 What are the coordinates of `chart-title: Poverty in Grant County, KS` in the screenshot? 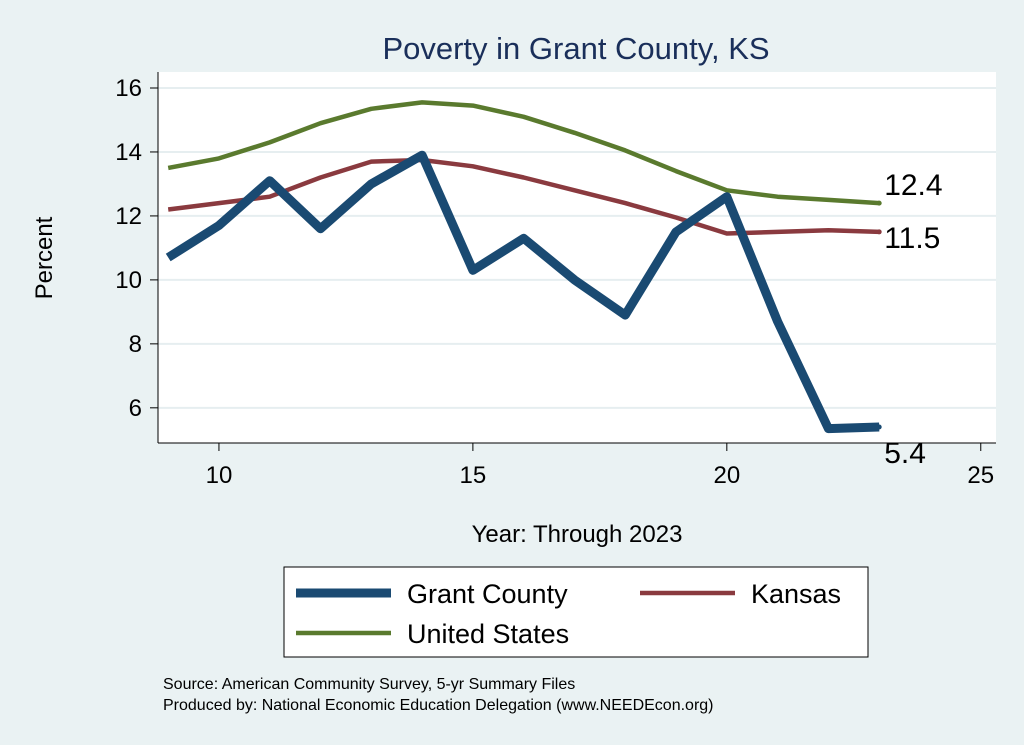 It's located at (575, 48).